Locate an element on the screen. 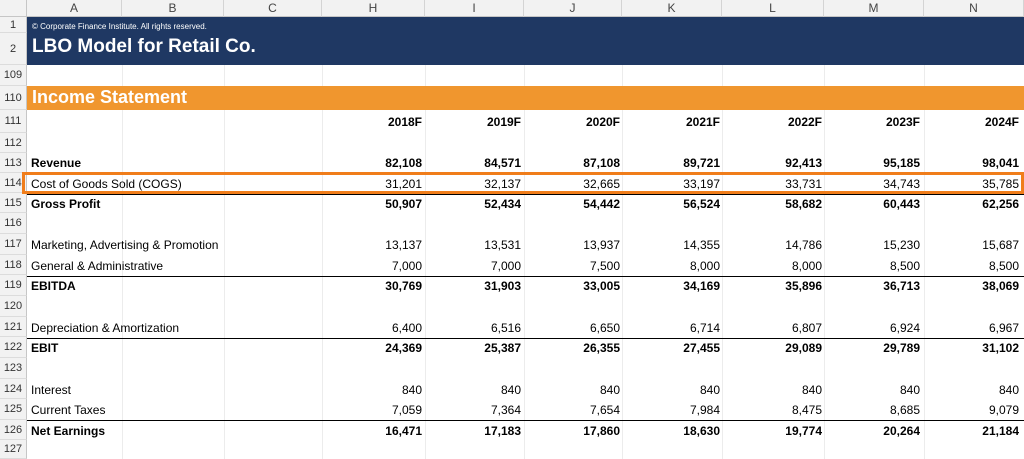  row-header-118: 118 is located at coordinates (13, 265).